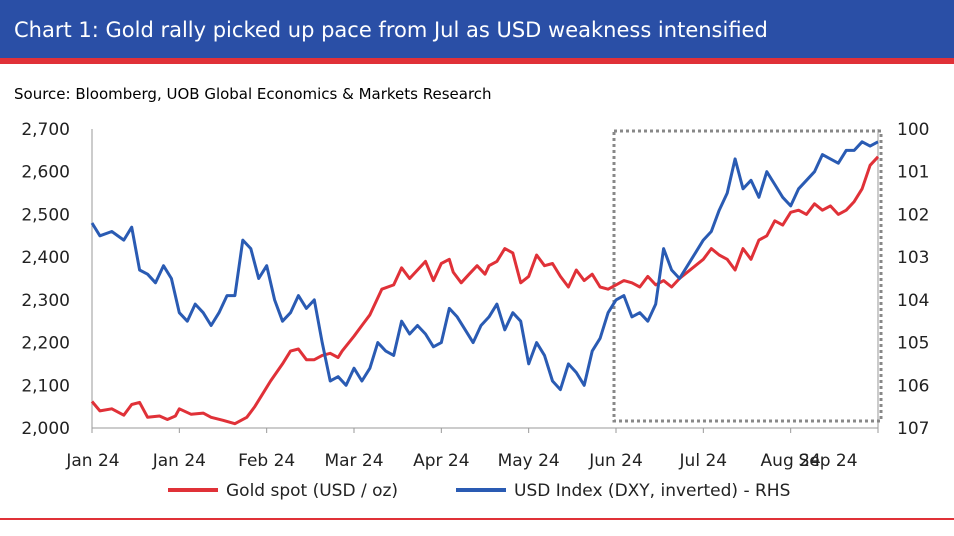  Describe the element at coordinates (45, 258) in the screenshot. I see `left-axis-tick-label: 2,400` at that location.